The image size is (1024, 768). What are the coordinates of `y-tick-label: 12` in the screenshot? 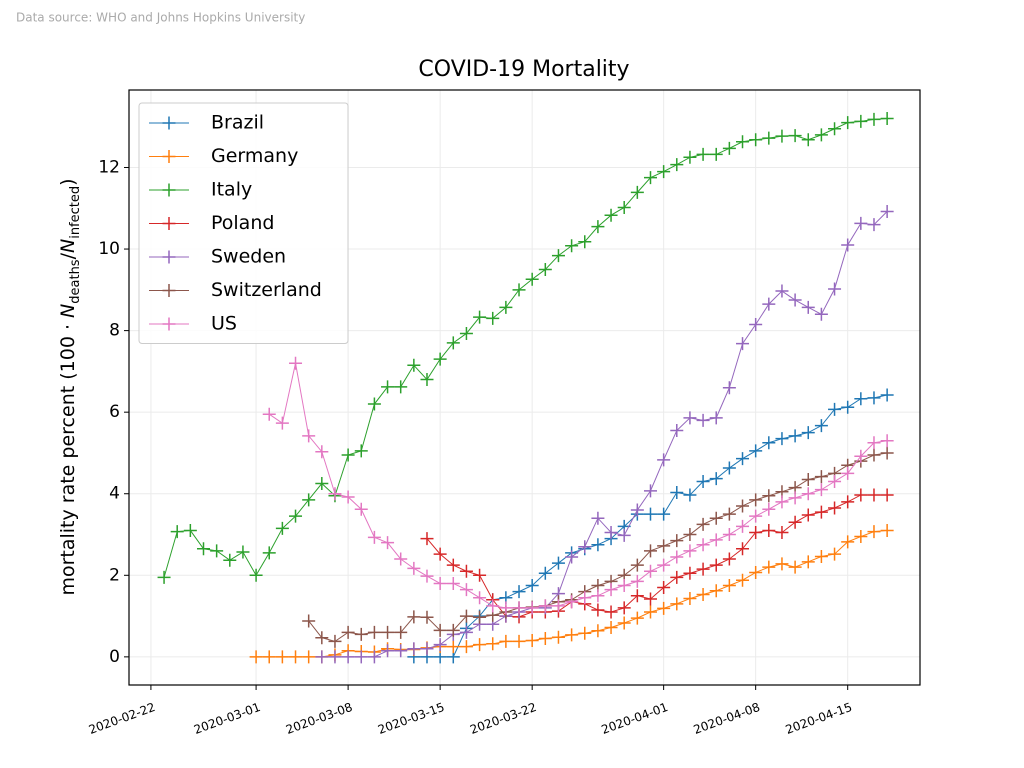 It's located at (109, 167).